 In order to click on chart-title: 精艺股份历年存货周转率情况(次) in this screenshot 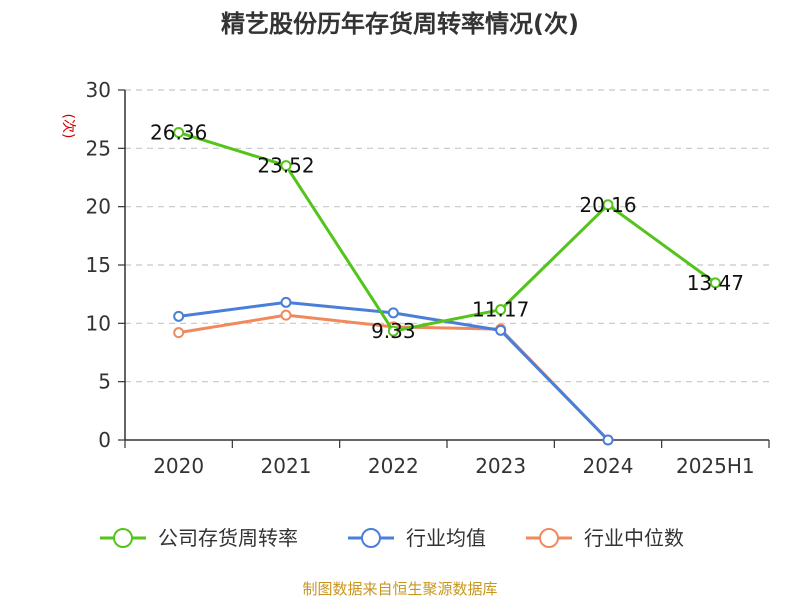, I will do `click(400, 24)`.